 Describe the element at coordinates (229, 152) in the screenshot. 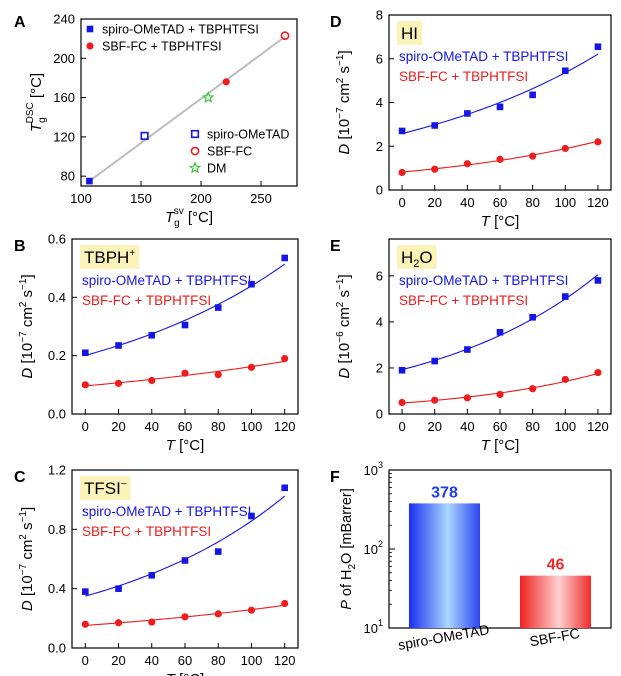

I see `legend-label: SBF-FC` at that location.